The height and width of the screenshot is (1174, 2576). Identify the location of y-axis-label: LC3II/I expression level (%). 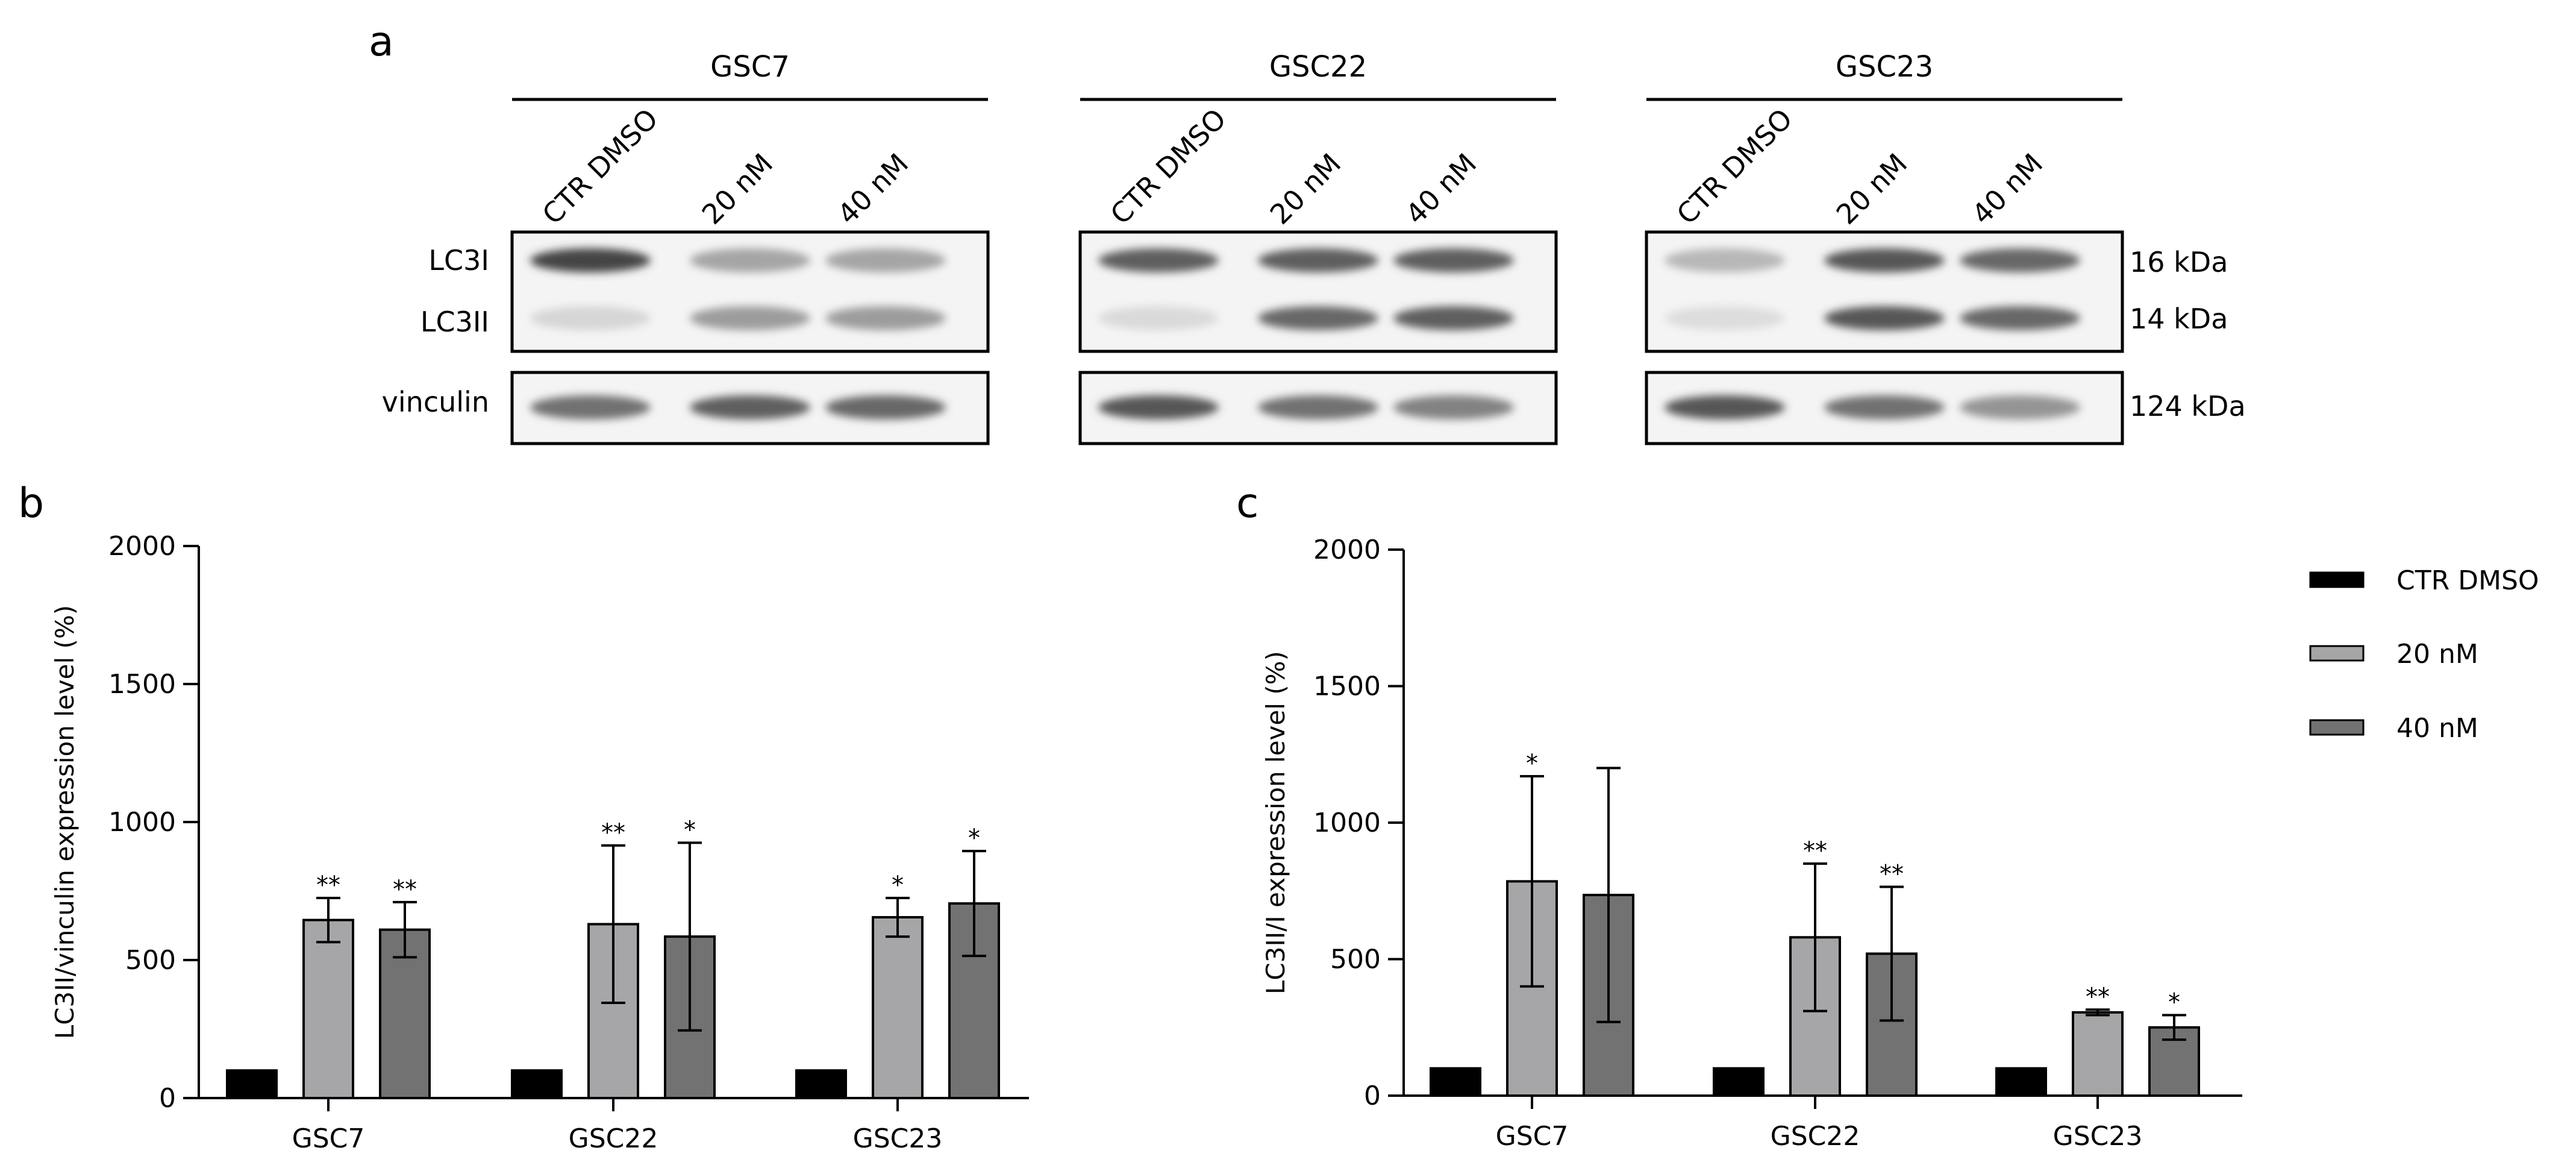
(1276, 822).